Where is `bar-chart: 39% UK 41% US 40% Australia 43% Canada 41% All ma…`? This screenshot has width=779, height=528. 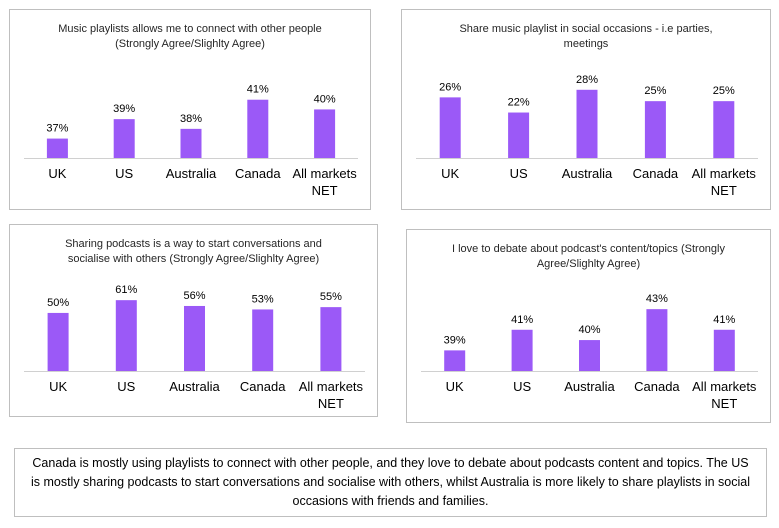 bar-chart: 39% UK 41% US 40% Australia 43% Canada 41% All ma… is located at coordinates (589, 352).